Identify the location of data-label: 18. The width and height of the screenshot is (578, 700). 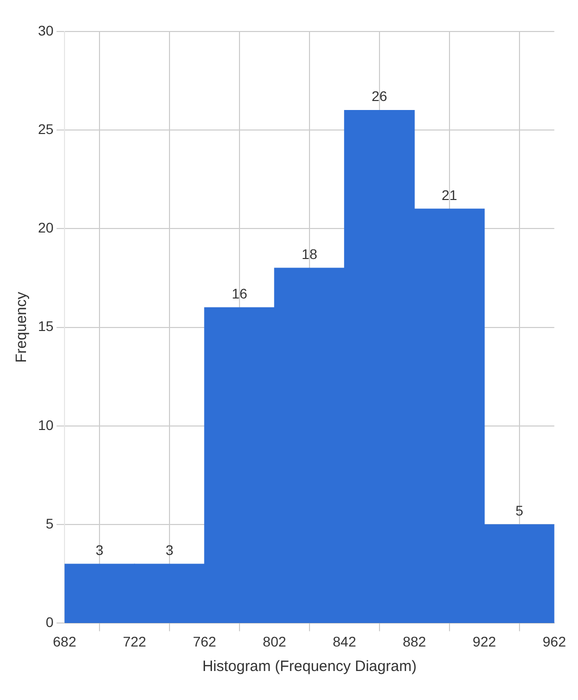
(310, 254).